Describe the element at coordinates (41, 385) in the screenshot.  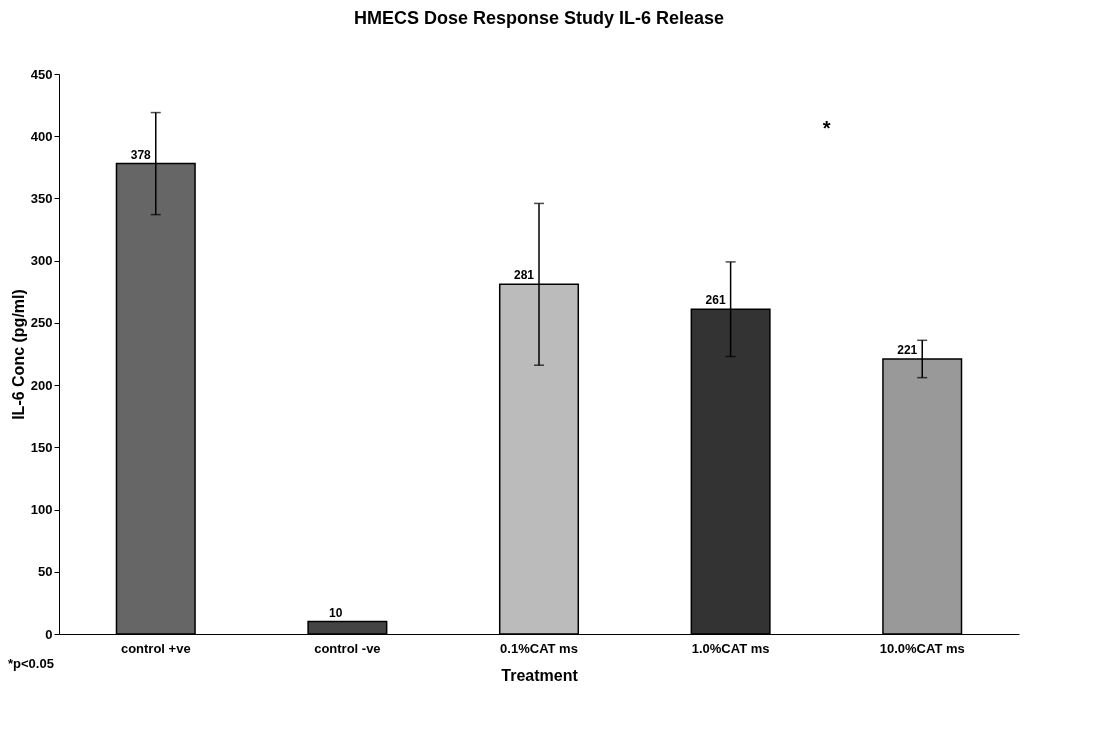
I see `y-tick-label: 200` at that location.